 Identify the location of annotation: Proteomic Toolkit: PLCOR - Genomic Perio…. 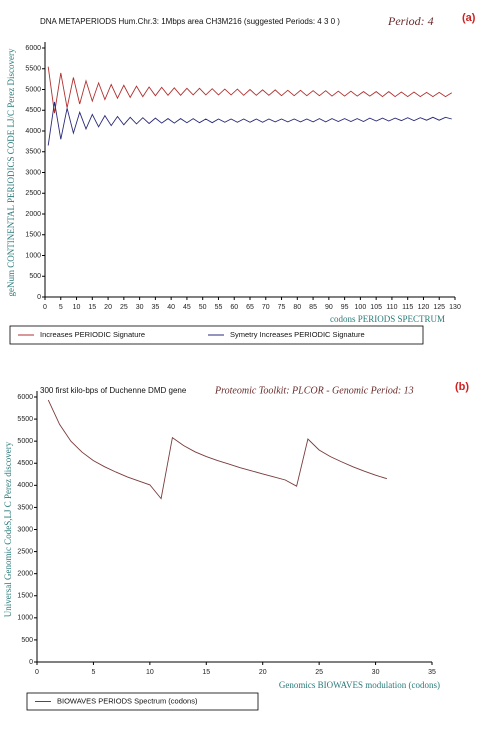
(314, 390).